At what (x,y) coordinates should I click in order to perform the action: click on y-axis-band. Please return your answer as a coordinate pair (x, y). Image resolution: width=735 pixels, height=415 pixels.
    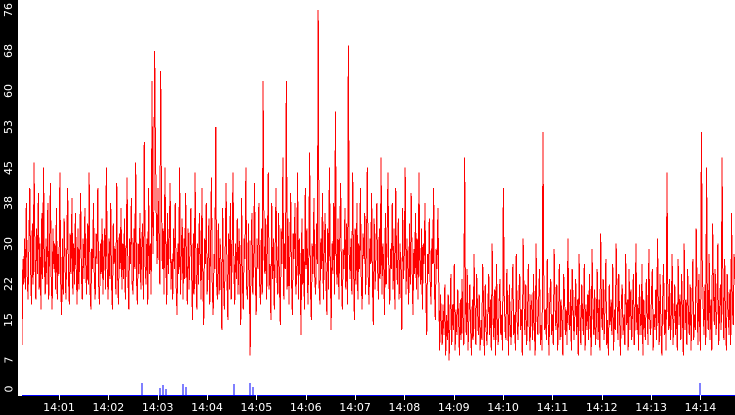
    Looking at the image, I should click on (9, 198).